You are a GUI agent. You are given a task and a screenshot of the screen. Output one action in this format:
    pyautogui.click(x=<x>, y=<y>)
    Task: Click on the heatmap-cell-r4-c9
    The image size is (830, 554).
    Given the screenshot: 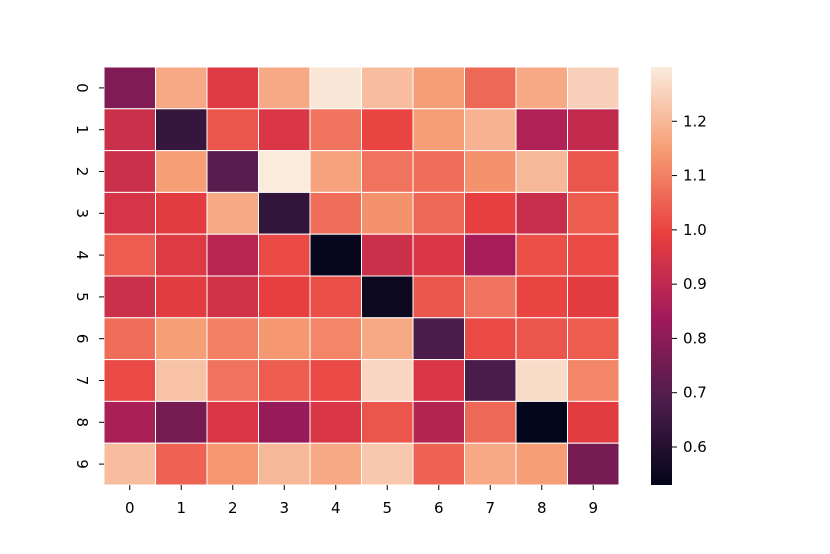 What is the action you would take?
    pyautogui.click(x=593, y=255)
    